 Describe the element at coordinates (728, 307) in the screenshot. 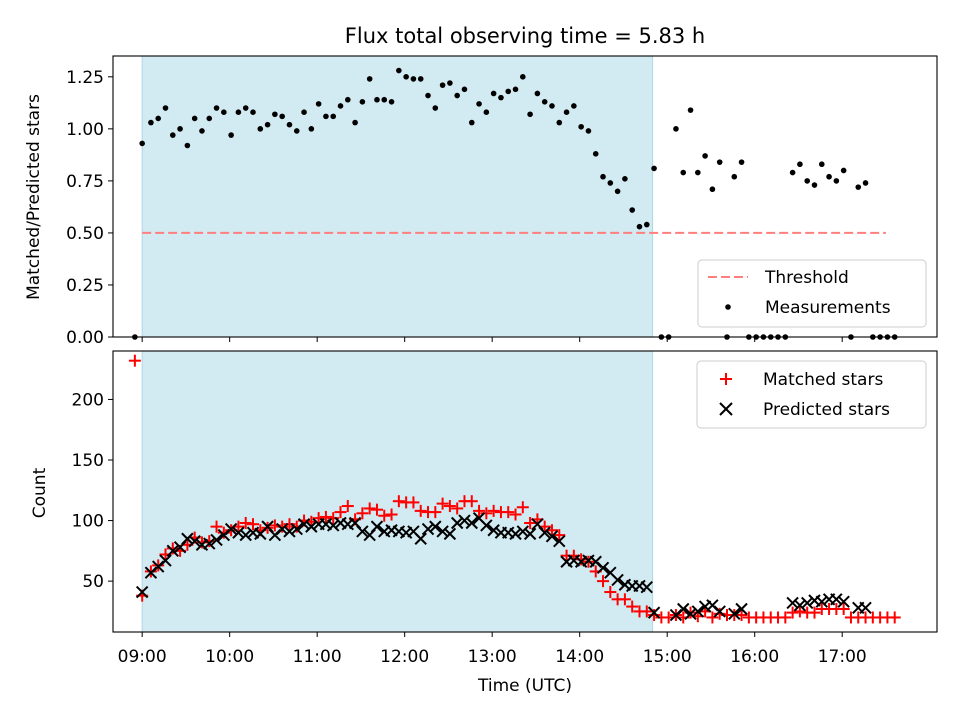

I see `legend-measurements-swatch` at that location.